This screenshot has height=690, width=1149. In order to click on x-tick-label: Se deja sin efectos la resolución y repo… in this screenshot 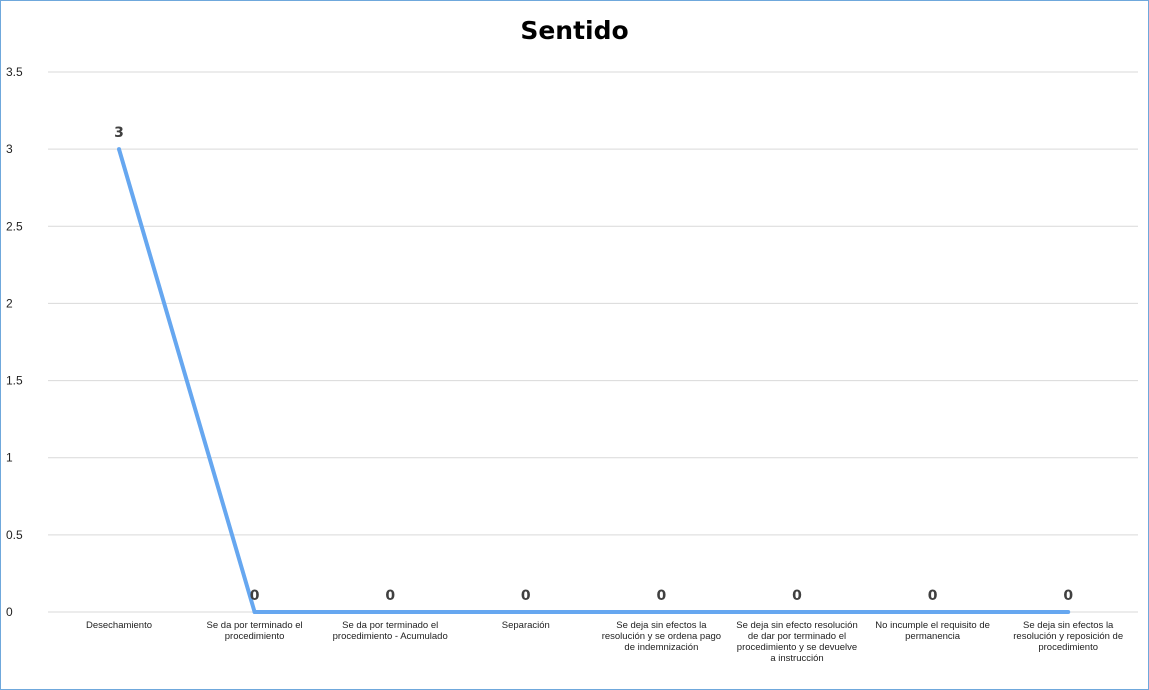, I will do `click(1068, 636)`.